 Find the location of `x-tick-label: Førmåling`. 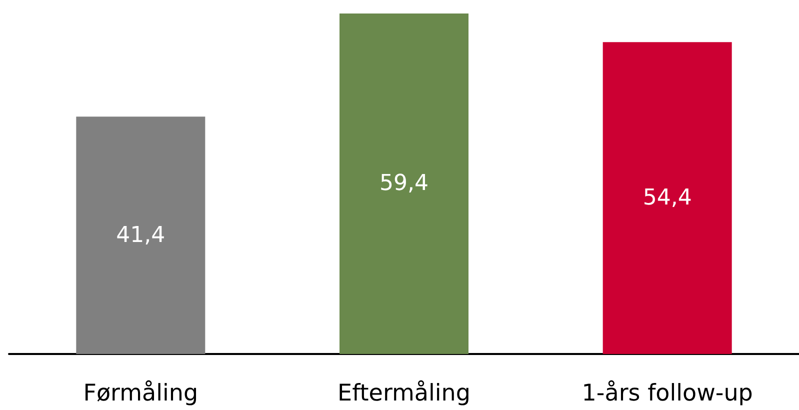

x-tick-label: Førmåling is located at coordinates (140, 393).